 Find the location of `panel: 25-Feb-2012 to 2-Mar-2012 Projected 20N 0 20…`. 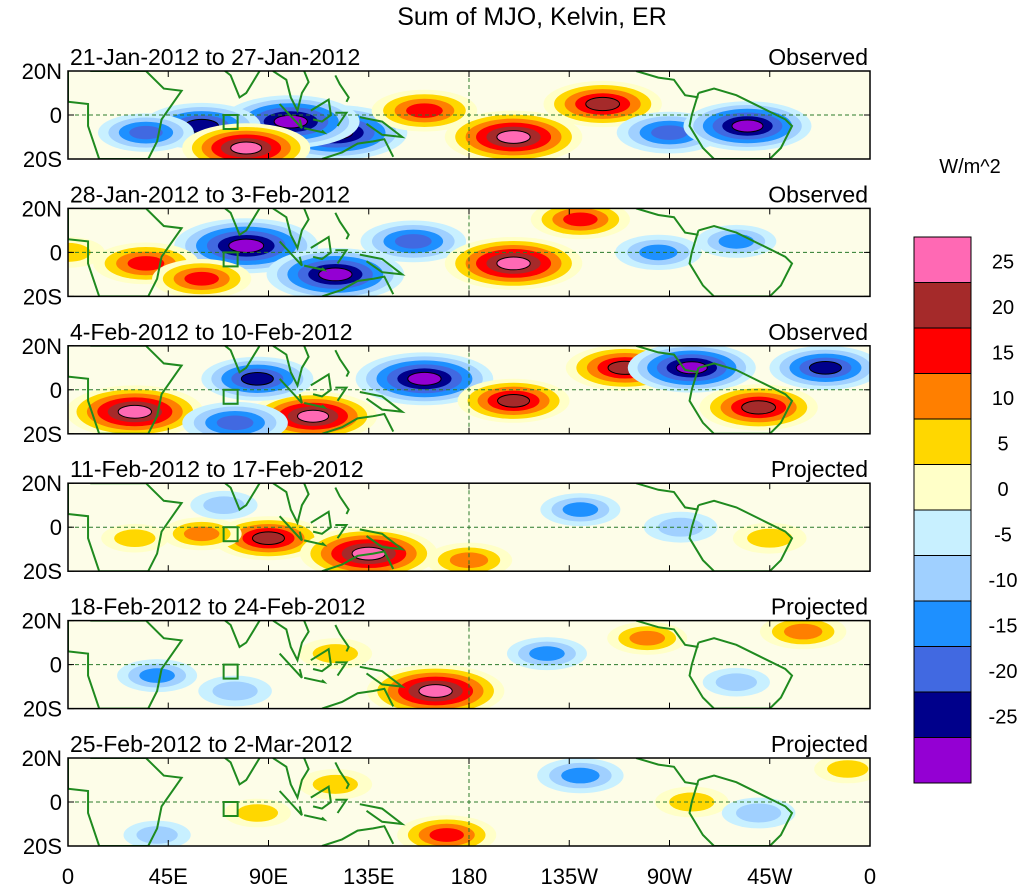

panel: 25-Feb-2012 to 2-Mar-2012 Projected 20N 0 20… is located at coordinates (446, 795).